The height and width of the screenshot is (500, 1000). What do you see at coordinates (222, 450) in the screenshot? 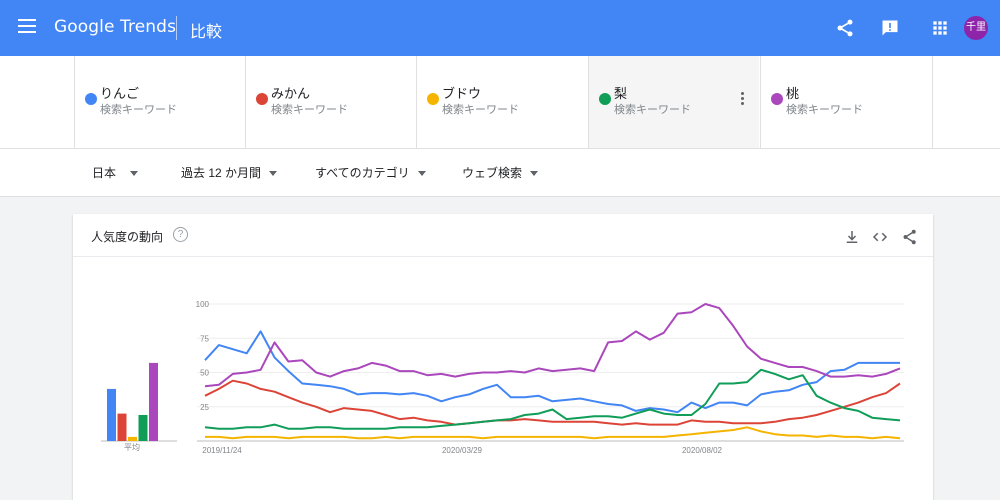
I see `x-tick-label: 2019/11/24` at bounding box center [222, 450].